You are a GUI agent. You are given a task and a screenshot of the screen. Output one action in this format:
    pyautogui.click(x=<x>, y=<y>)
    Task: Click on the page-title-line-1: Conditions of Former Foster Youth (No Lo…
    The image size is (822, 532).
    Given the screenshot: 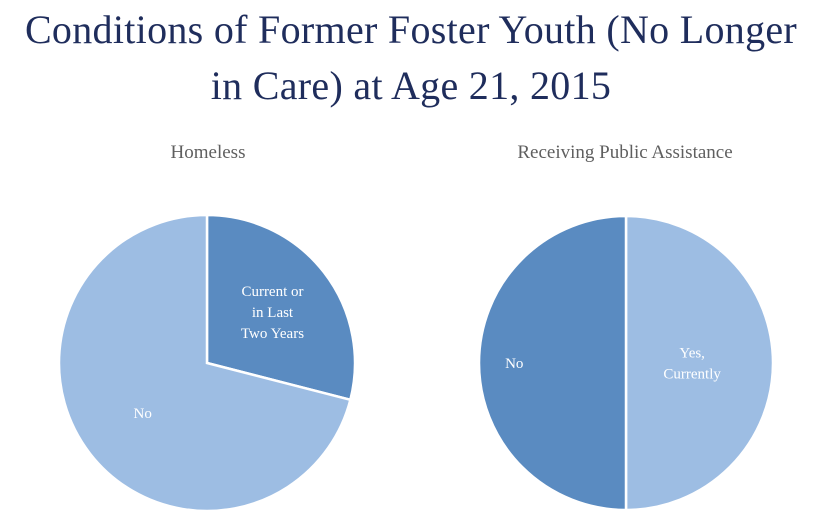 What is the action you would take?
    pyautogui.click(x=411, y=29)
    